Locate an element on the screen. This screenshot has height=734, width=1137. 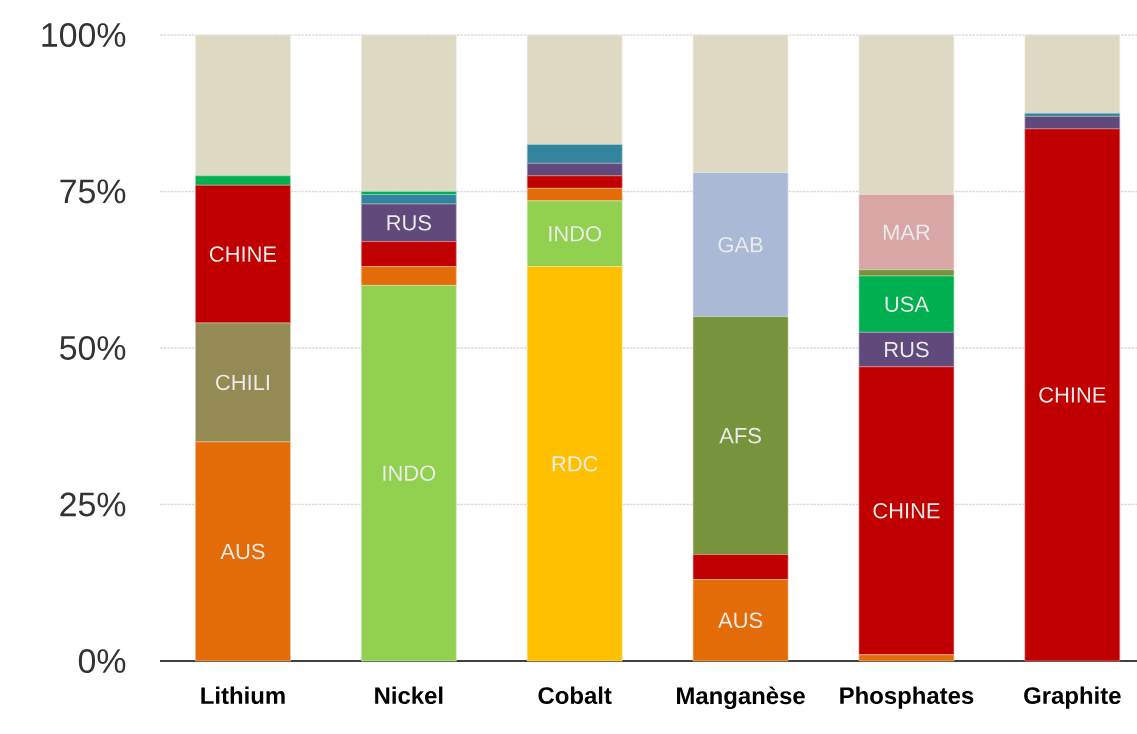
data-label: AFS is located at coordinates (740, 435).